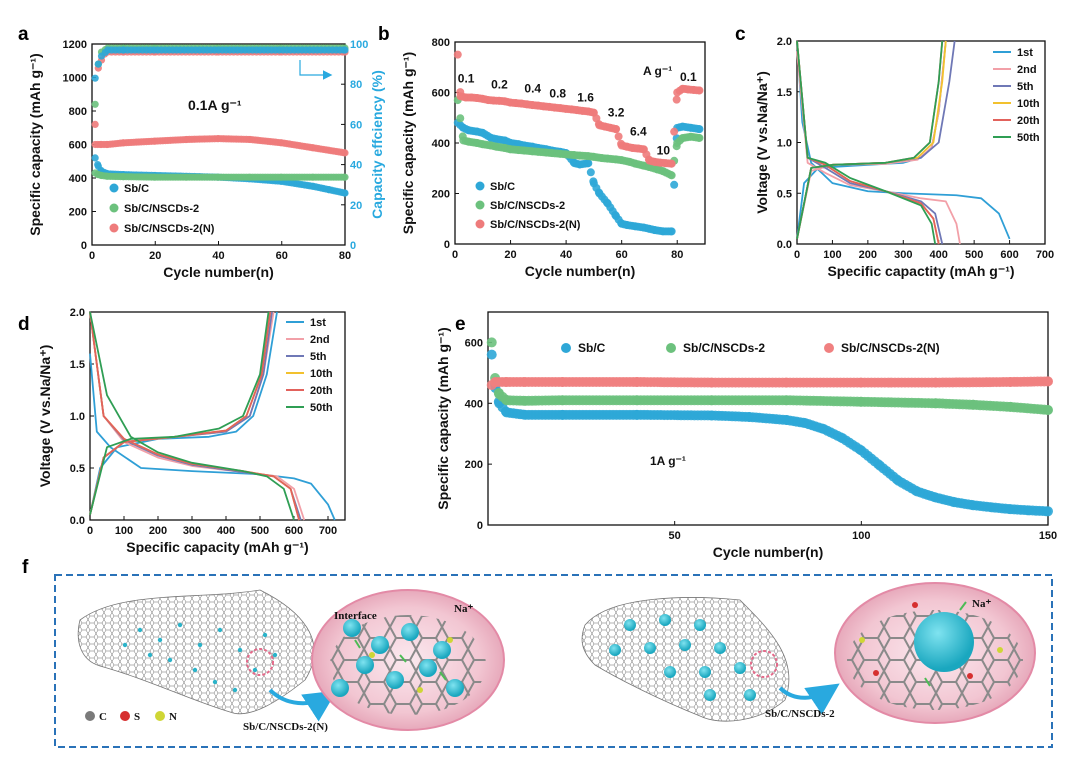 The height and width of the screenshot is (760, 1080). What do you see at coordinates (137, 717) in the screenshot?
I see `atom-s-label: S` at bounding box center [137, 717].